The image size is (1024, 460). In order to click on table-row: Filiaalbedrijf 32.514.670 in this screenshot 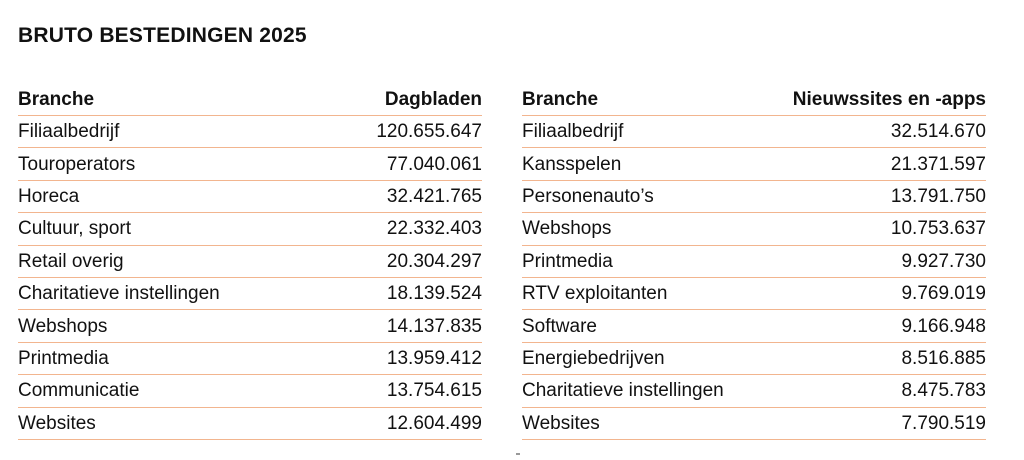, I will do `click(754, 132)`.